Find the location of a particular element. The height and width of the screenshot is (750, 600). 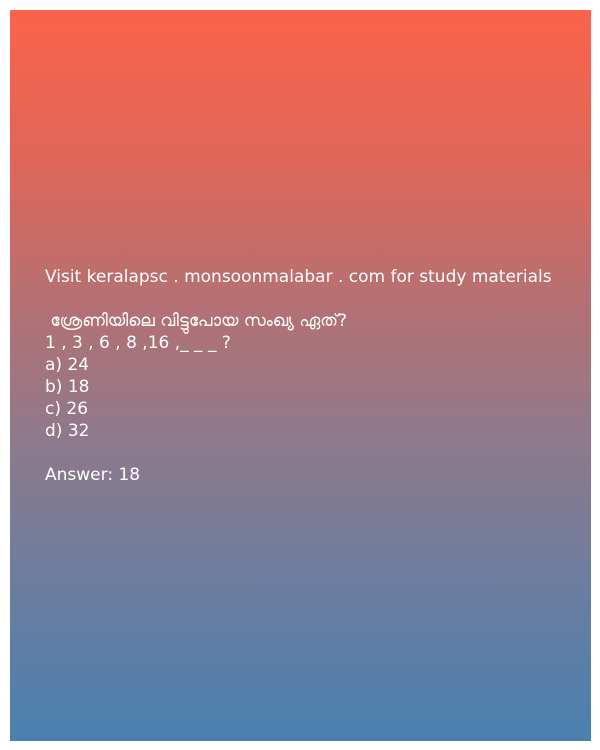

option-c: c) 26 is located at coordinates (67, 409).